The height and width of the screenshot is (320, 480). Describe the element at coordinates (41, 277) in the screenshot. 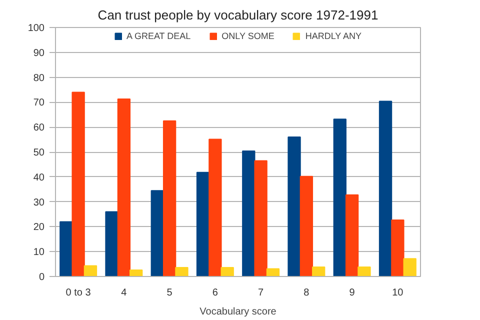

I see `y-tick-label: 0` at that location.